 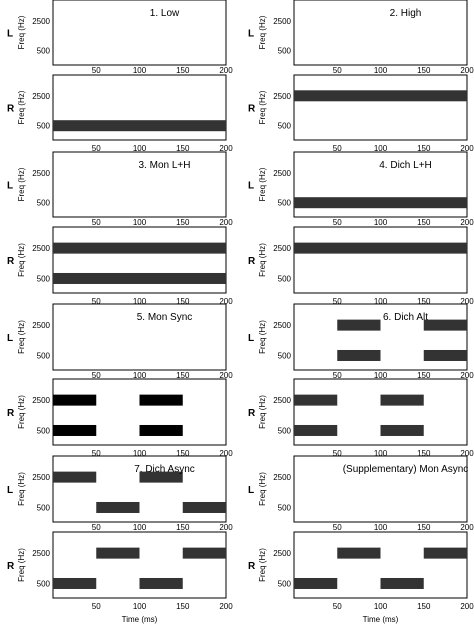 I want to click on panel-2-r-xtick-200: 200, so click(x=467, y=148).